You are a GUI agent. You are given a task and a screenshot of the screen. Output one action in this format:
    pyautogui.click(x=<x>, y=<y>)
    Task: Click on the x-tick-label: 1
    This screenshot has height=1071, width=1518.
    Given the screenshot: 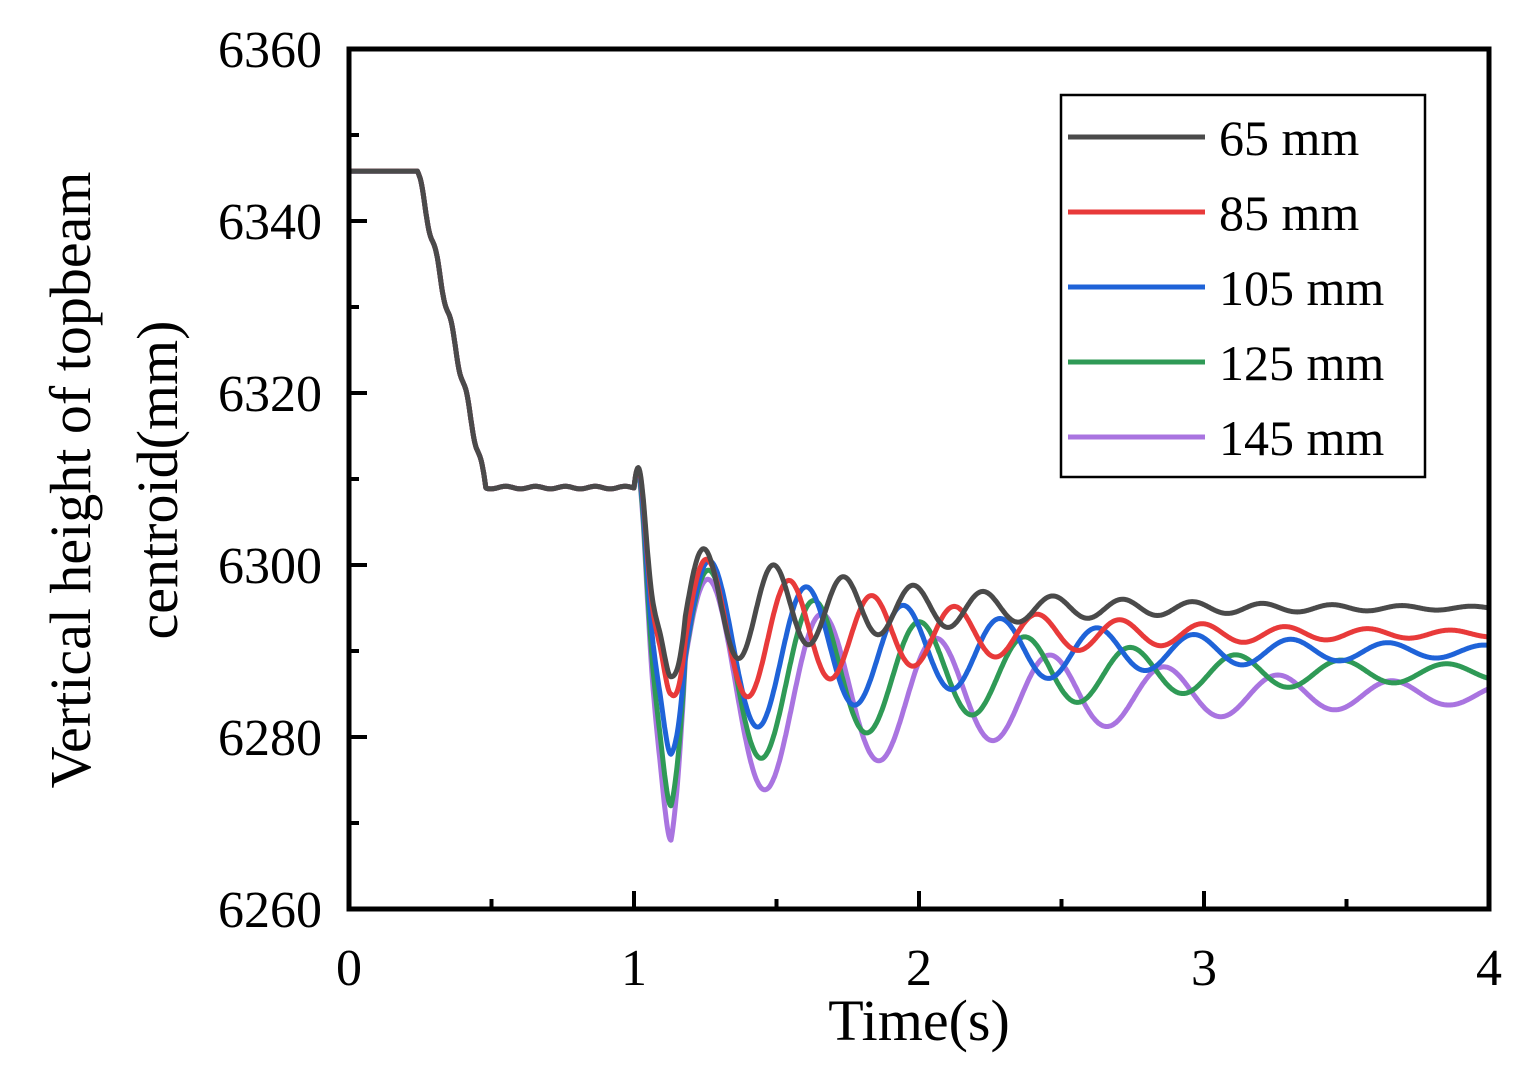 What is the action you would take?
    pyautogui.click(x=634, y=968)
    